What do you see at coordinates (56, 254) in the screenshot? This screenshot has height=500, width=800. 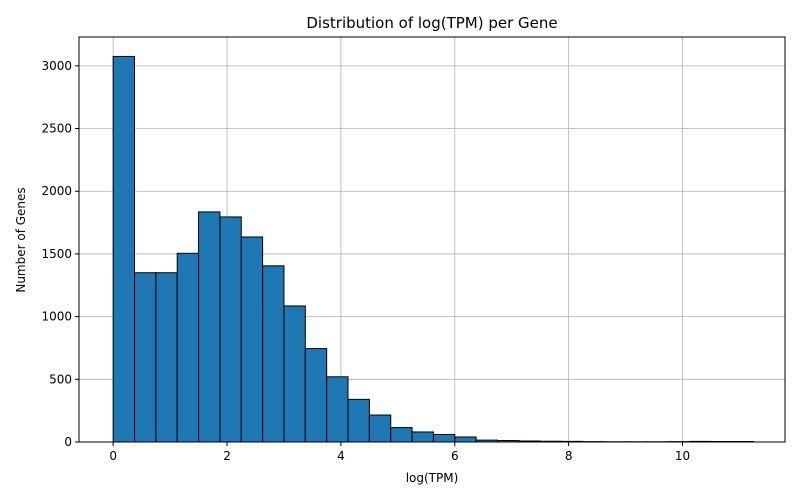 I see `y-tick-label: 1500` at bounding box center [56, 254].